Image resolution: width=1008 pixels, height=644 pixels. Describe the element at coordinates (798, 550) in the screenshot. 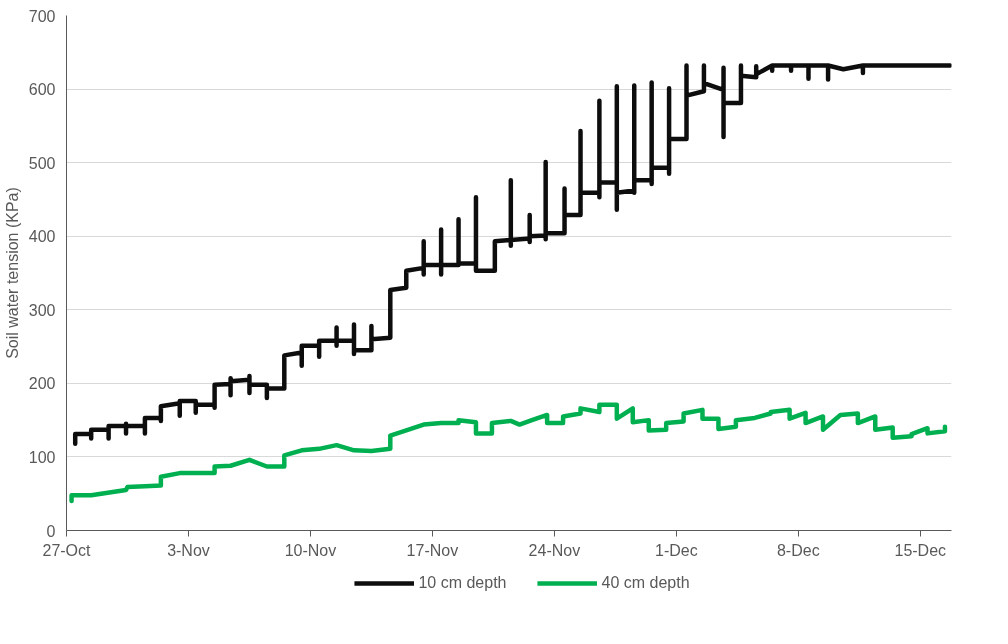

I see `x-tick-label: 8-Dec` at that location.